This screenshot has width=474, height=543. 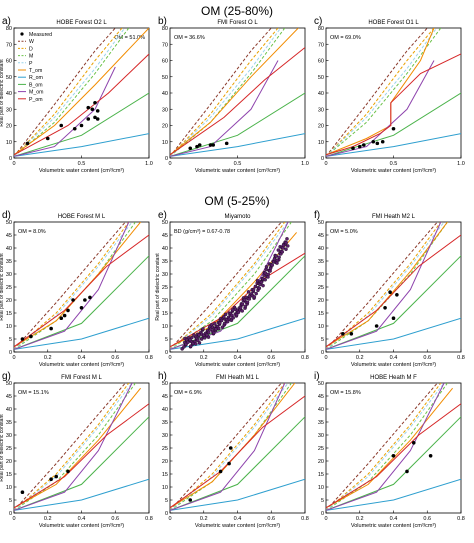 I want to click on plot-frame, so click(x=81, y=448).